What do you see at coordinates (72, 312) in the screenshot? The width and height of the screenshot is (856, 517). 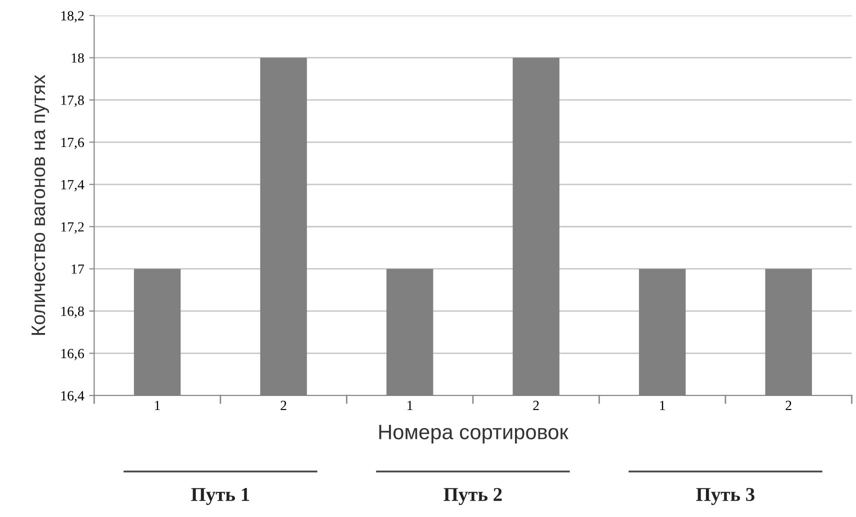 I see `y-tick-label: 16,8` at bounding box center [72, 312].